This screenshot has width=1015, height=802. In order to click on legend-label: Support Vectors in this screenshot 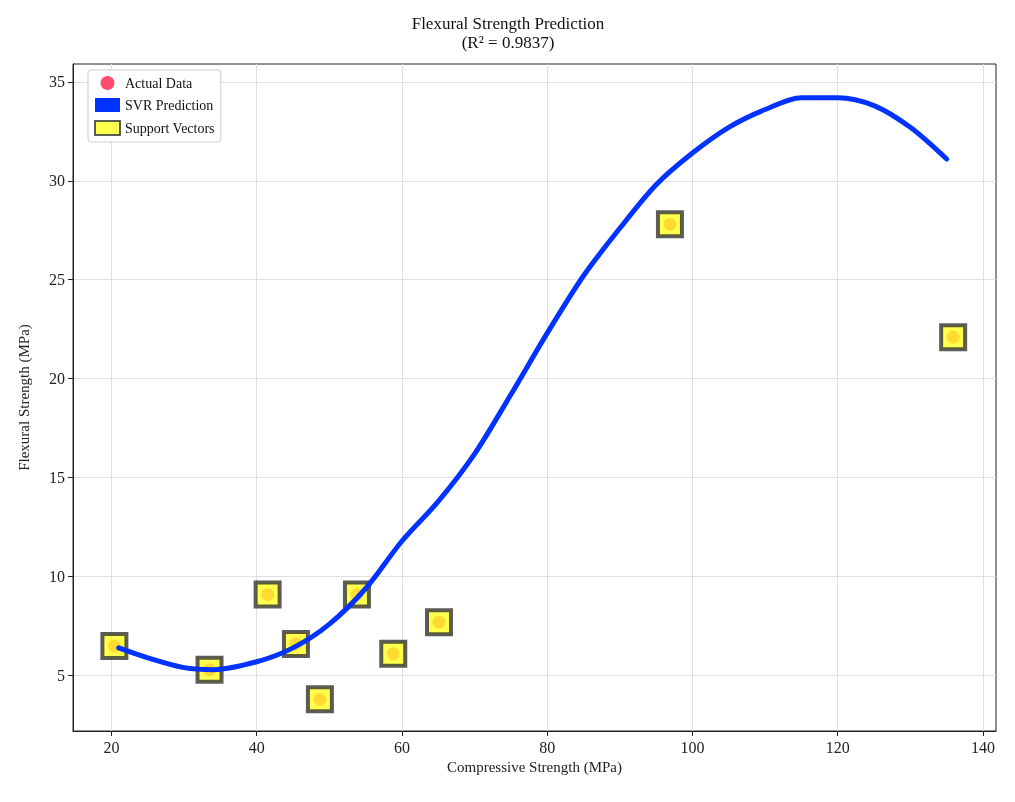, I will do `click(170, 128)`.